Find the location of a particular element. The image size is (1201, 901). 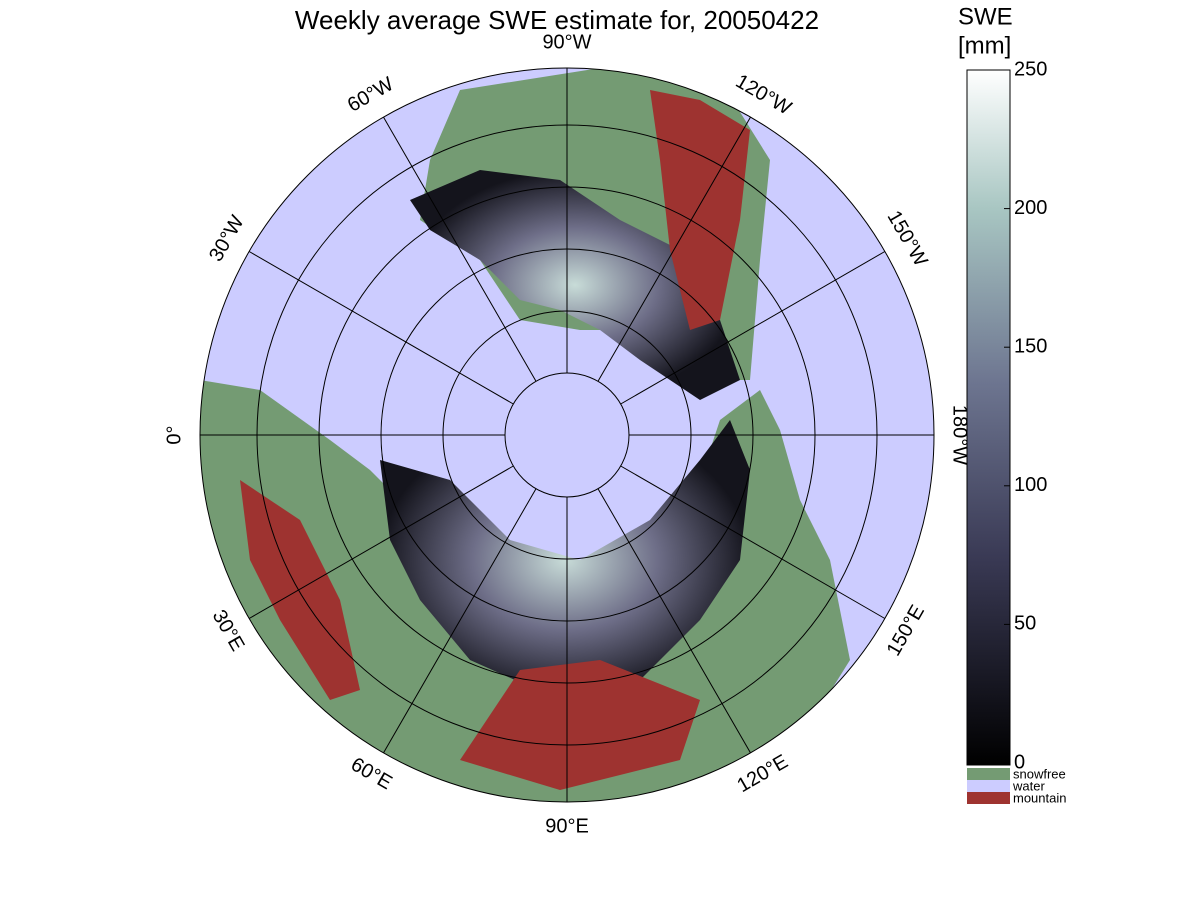

mountains-asia is located at coordinates (580, 725).